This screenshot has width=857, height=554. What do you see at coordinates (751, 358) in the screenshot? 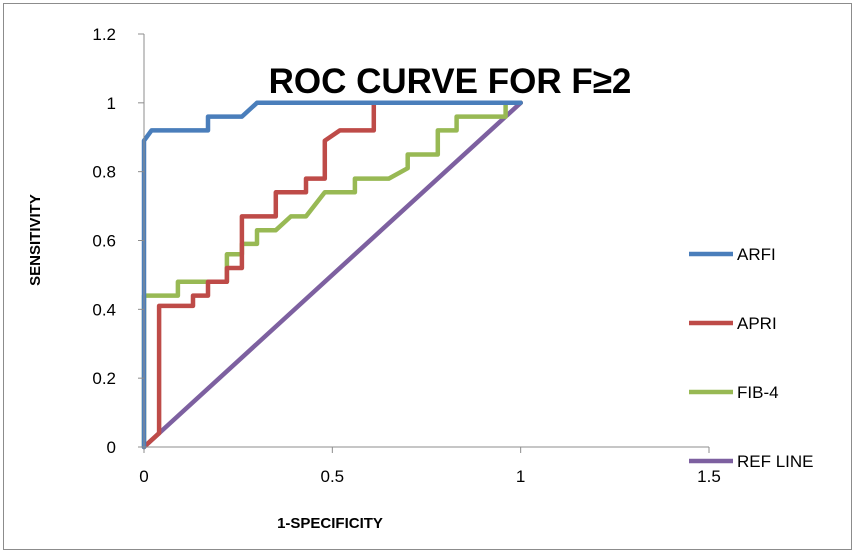
I see `legend: ARFI APRI FIB-4 REF LINE` at bounding box center [751, 358].